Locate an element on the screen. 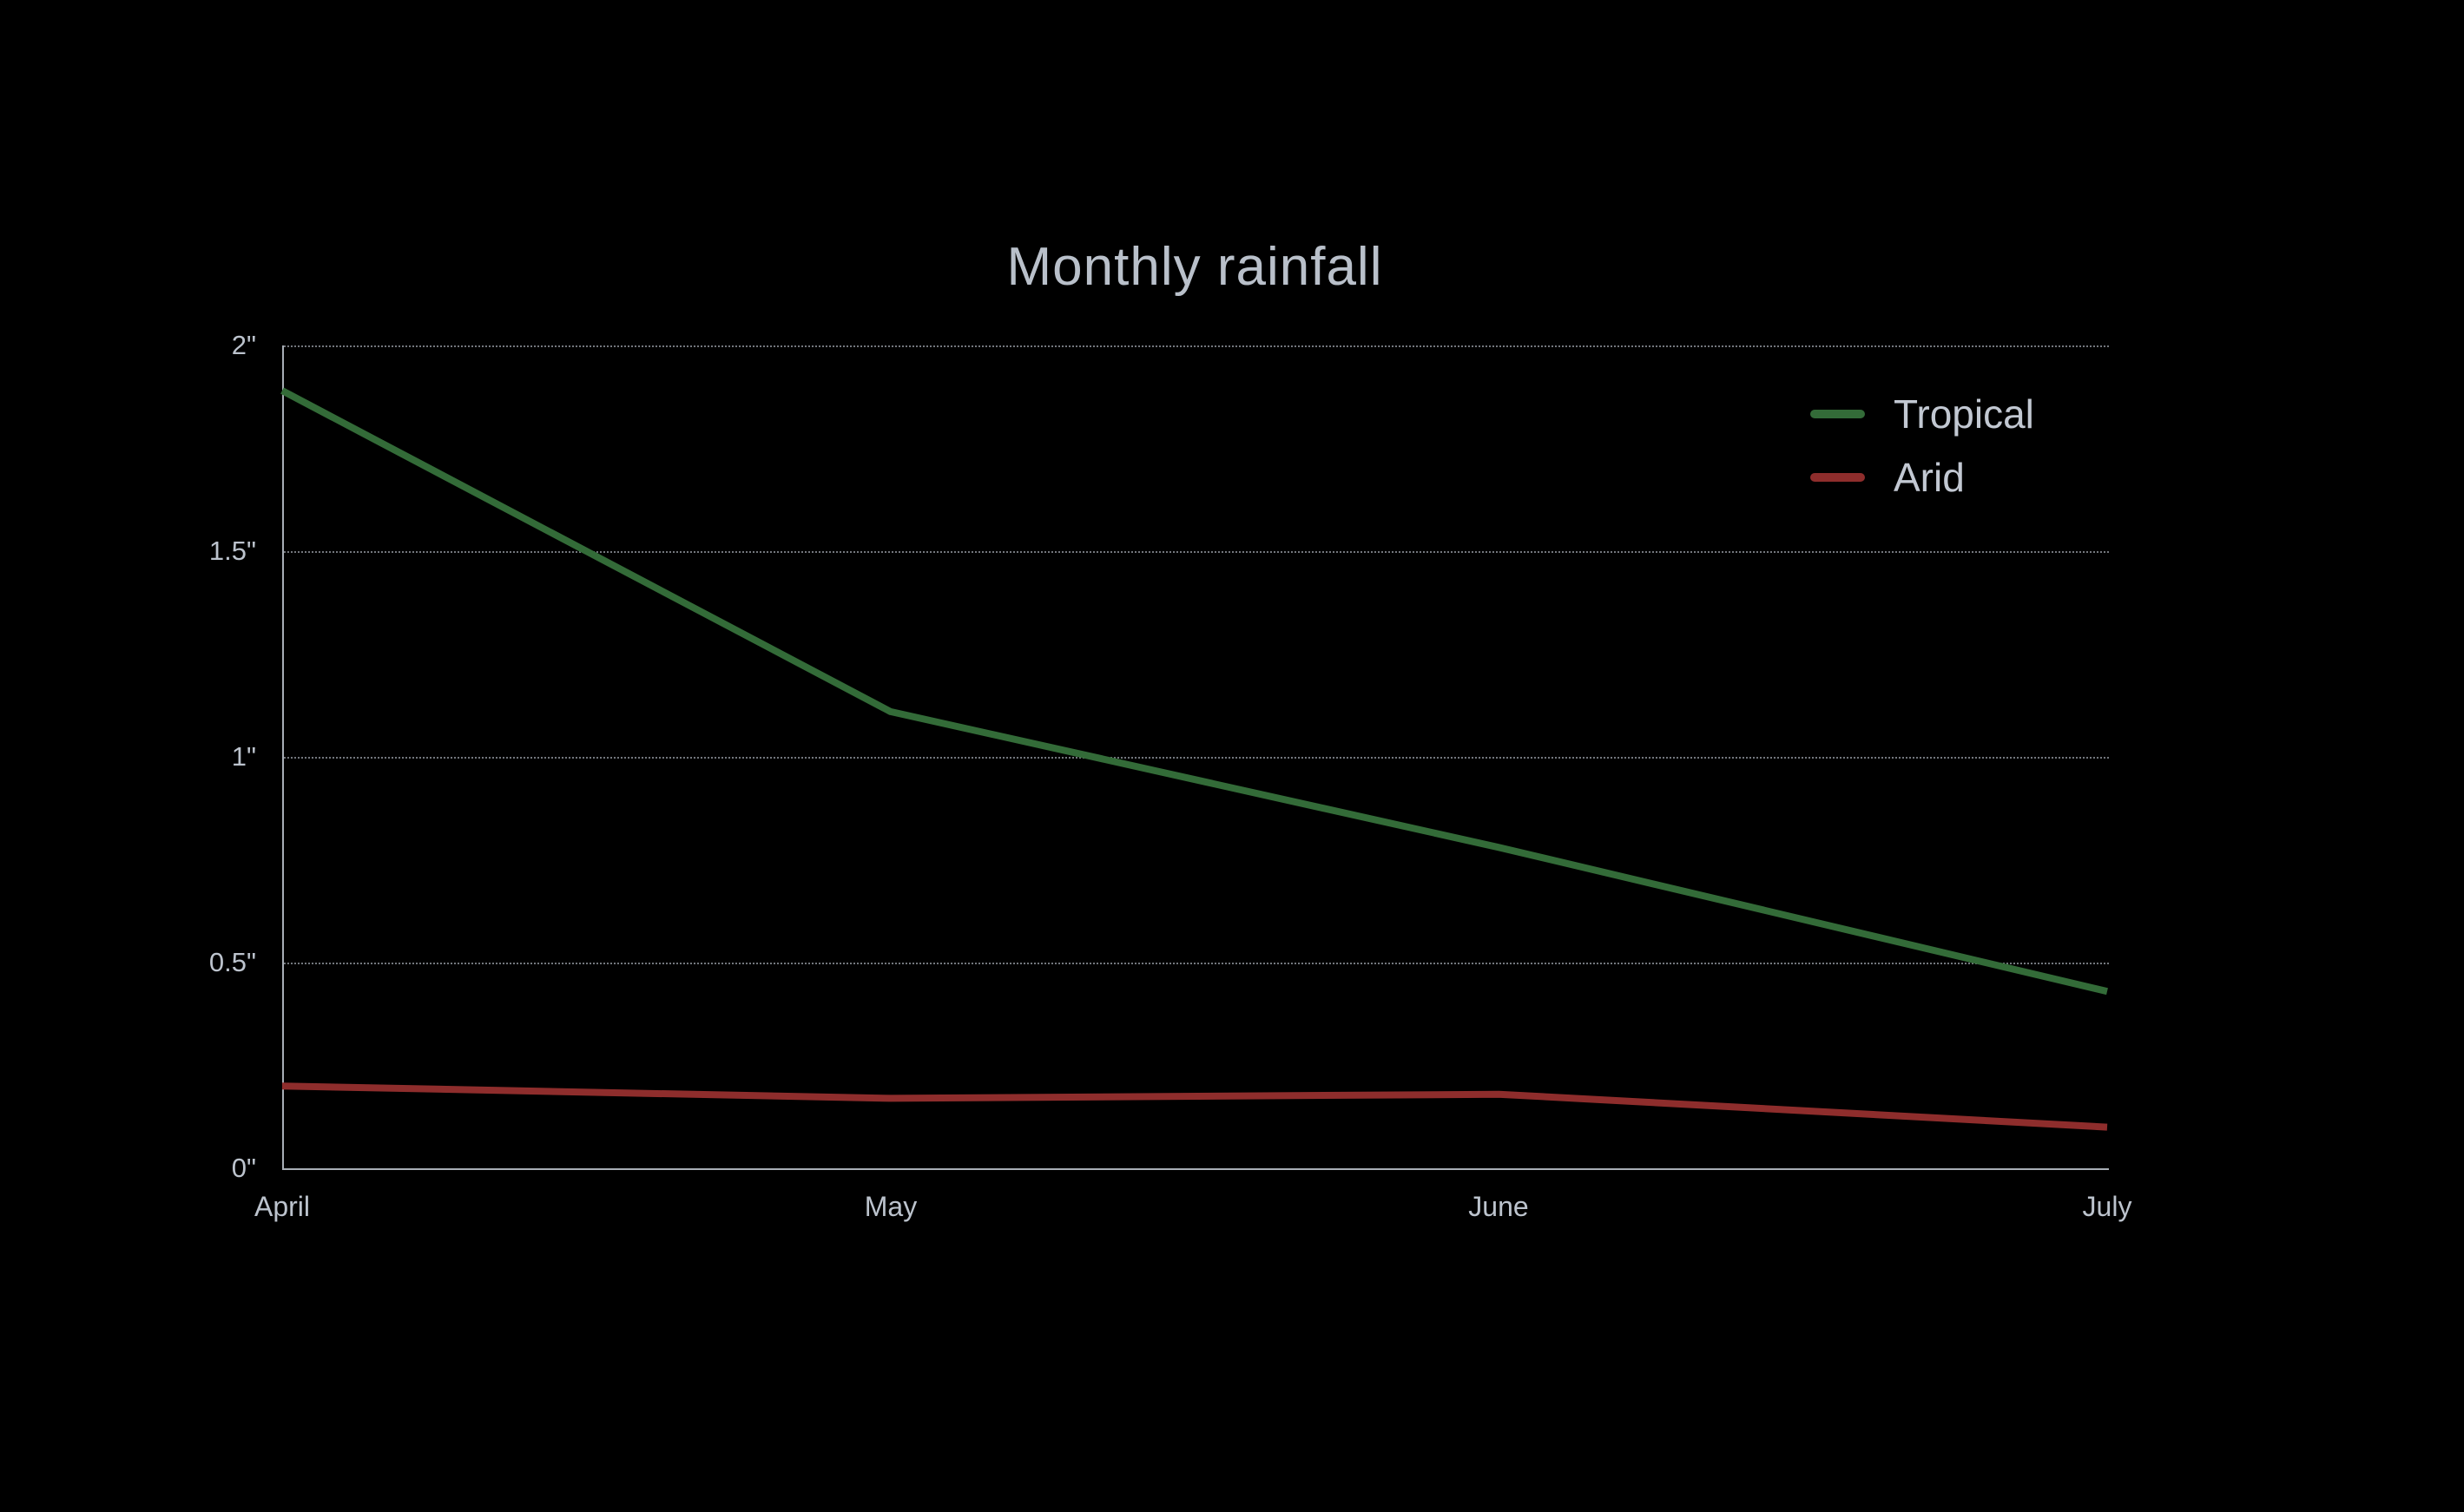 The height and width of the screenshot is (1512, 2464). legend-item-tropical: Tropical is located at coordinates (1922, 414).